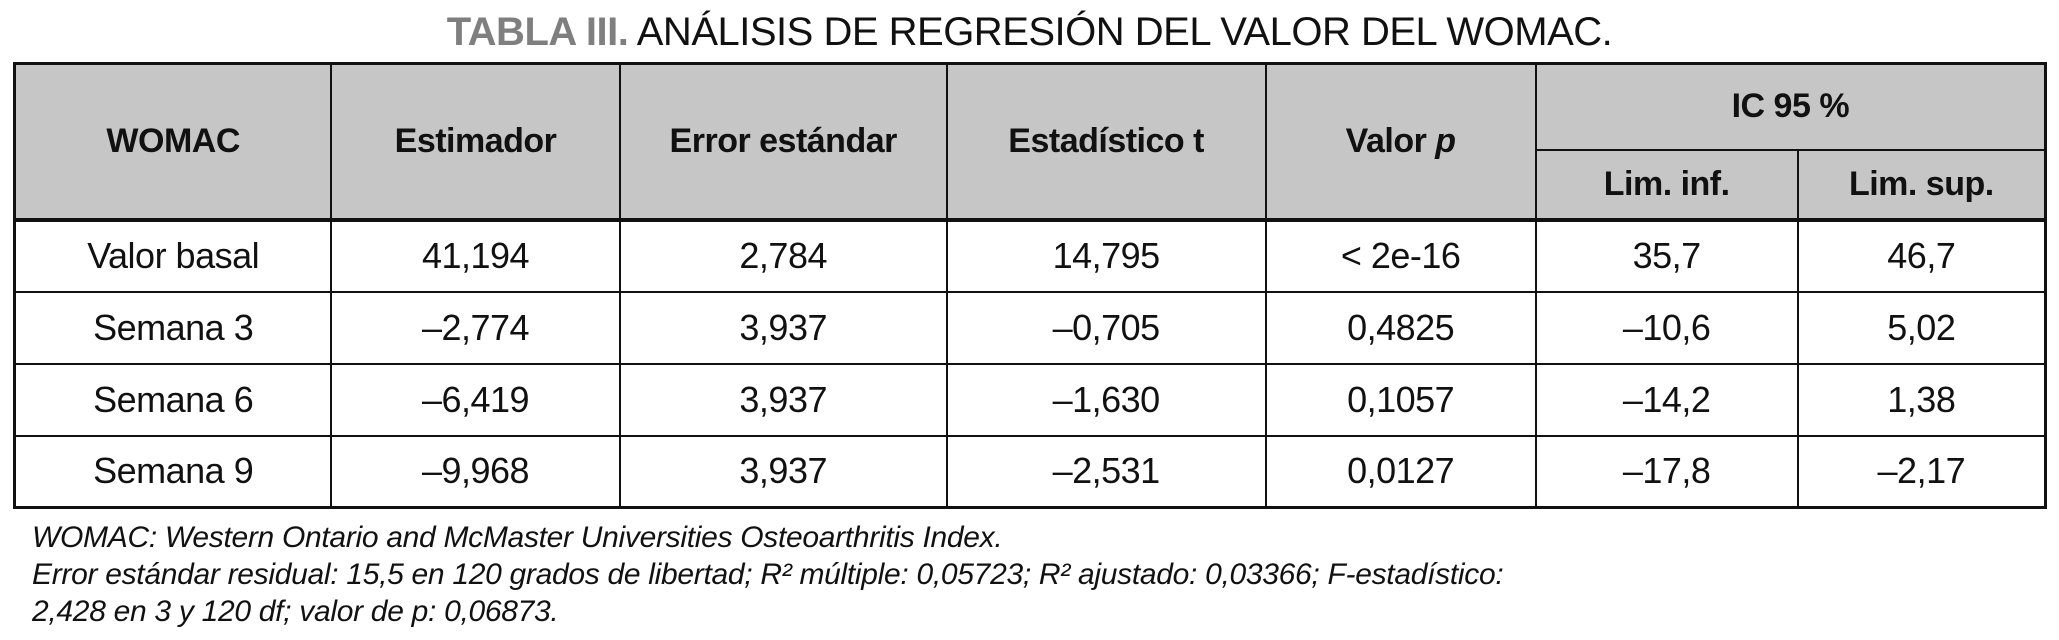 The image size is (2059, 640). I want to click on cell-lim-sup: 46,7, so click(1921, 255).